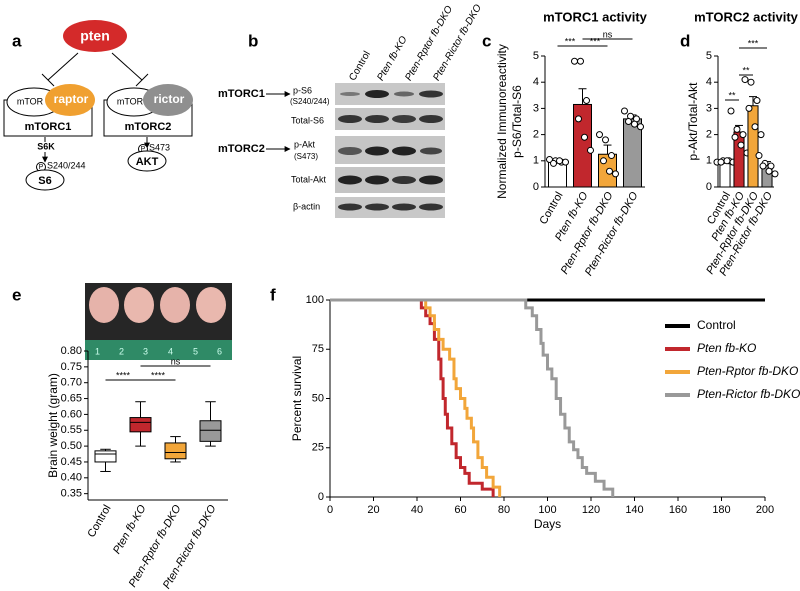 This screenshot has width=800, height=591. I want to click on y-tick-label: 2, so click(536, 135).